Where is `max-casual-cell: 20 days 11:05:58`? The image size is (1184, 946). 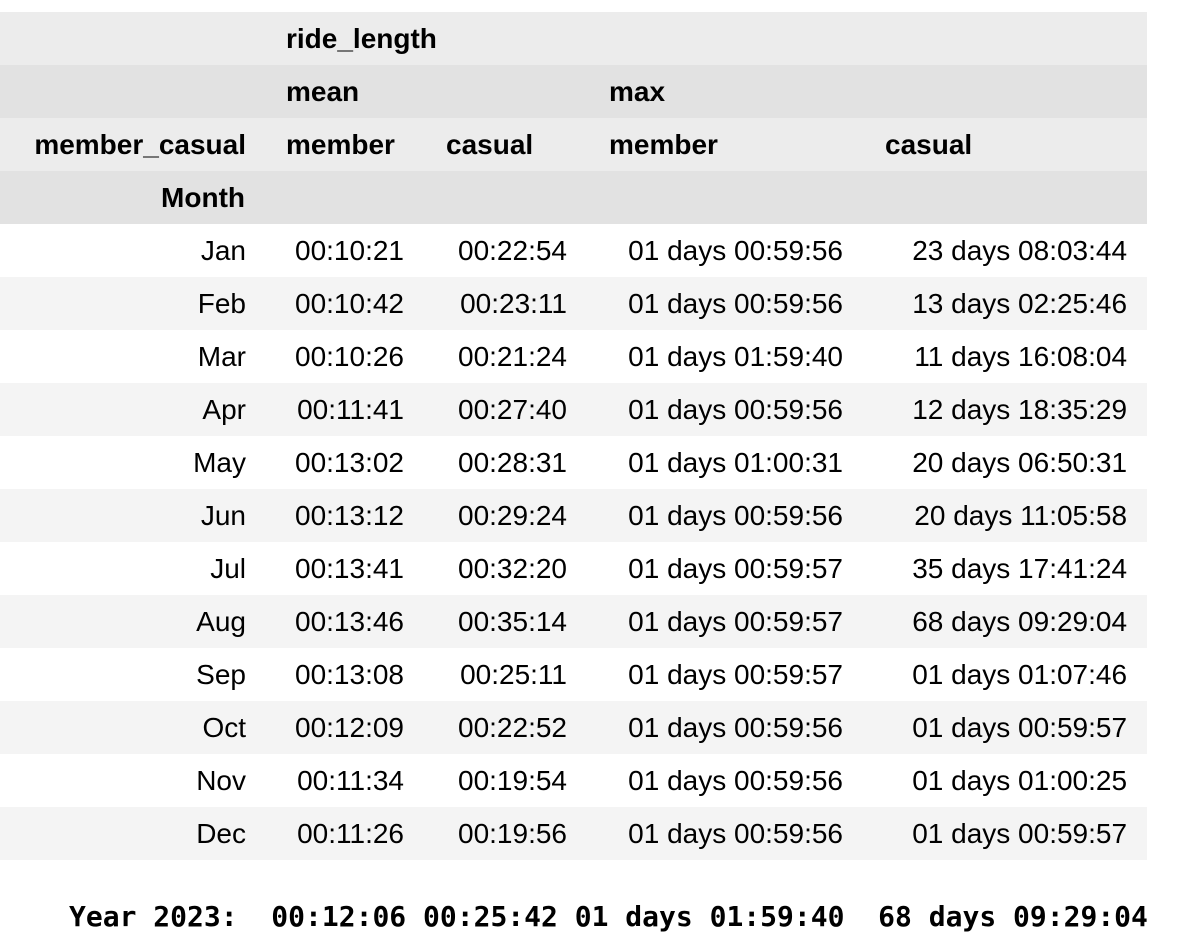
max-casual-cell: 20 days 11:05:58 is located at coordinates (1005, 515).